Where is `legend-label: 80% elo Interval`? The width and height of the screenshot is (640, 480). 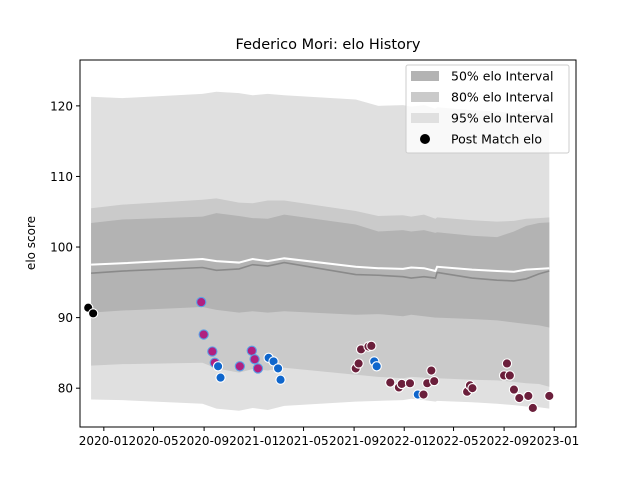 legend-label: 80% elo Interval is located at coordinates (502, 97).